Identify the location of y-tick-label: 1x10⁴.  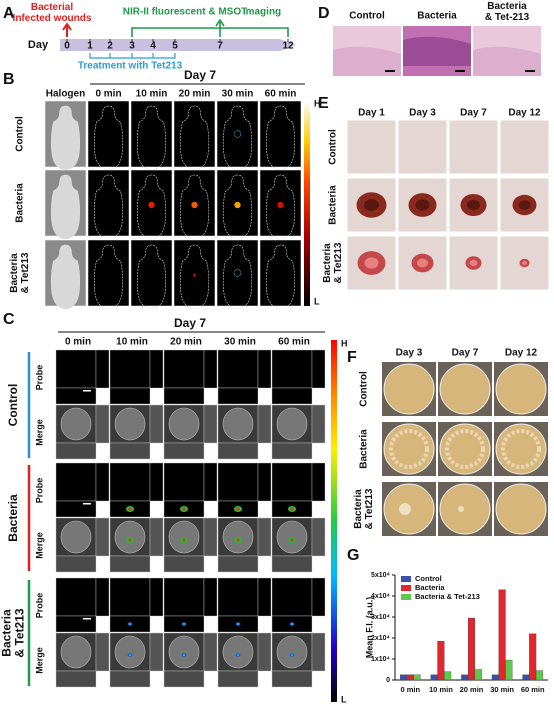
(381, 659).